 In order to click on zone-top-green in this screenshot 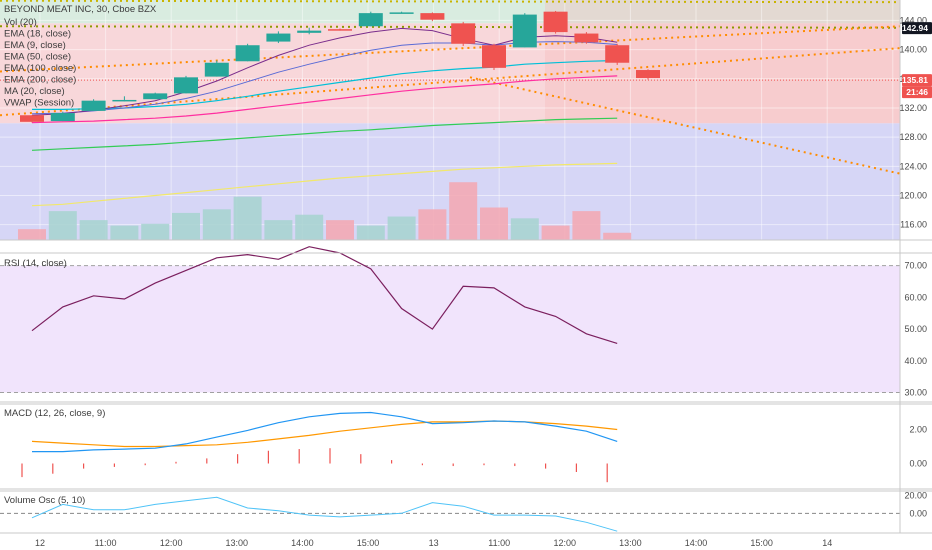, I will do `click(450, 12)`.